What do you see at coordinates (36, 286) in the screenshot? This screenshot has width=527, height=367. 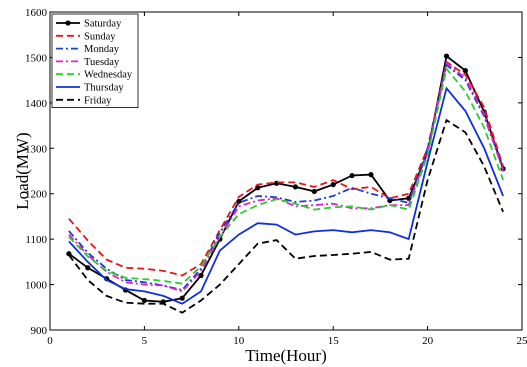 I see `y-tick-label: 1000` at bounding box center [36, 286].